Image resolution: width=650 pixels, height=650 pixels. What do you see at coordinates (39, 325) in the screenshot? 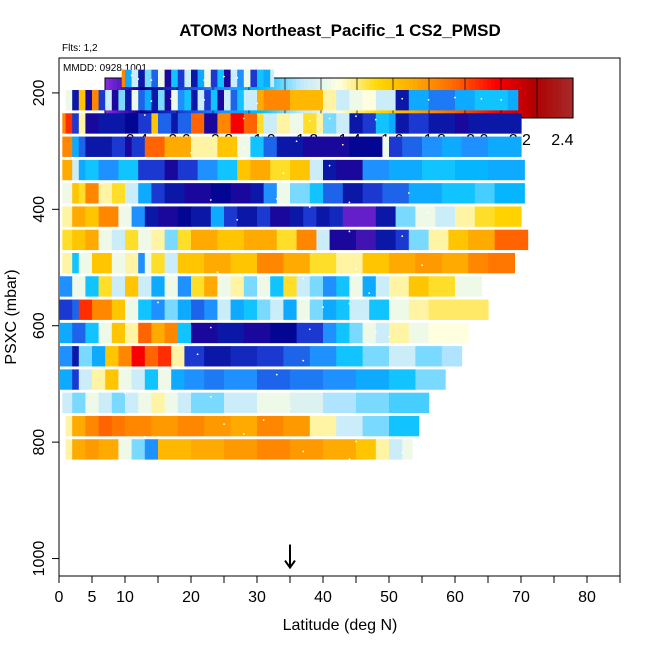
I see `y-tick-label: 600` at bounding box center [39, 325].